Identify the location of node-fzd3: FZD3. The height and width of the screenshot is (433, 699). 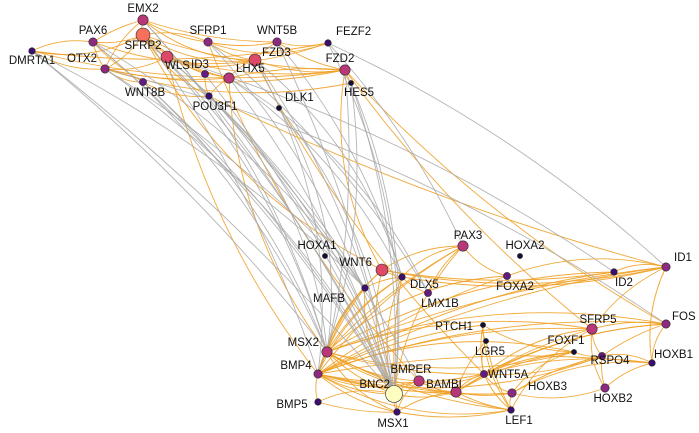
(269, 57).